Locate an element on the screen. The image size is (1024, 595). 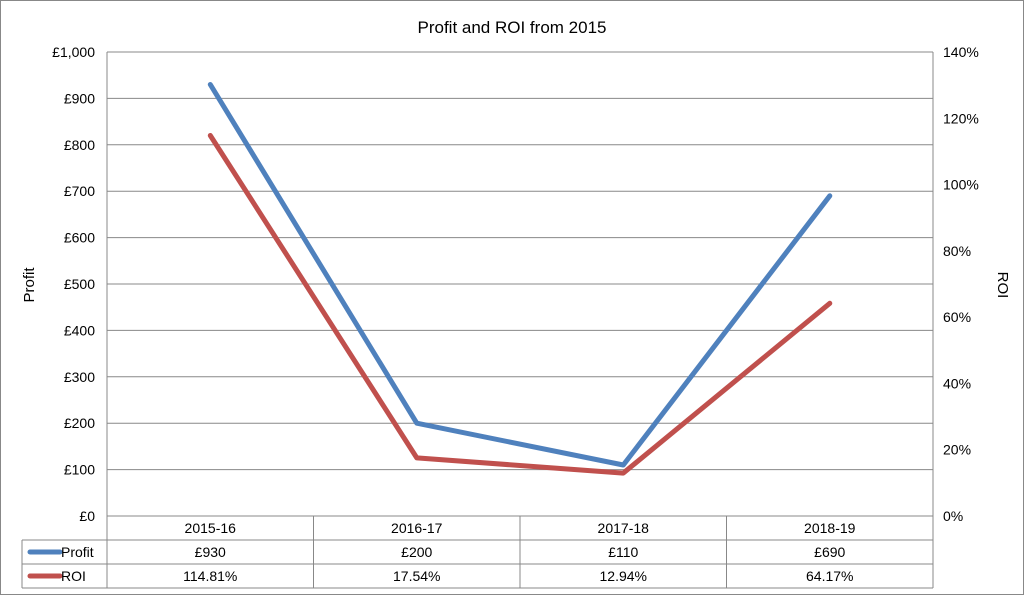
right-tick-label: 0% is located at coordinates (953, 516).